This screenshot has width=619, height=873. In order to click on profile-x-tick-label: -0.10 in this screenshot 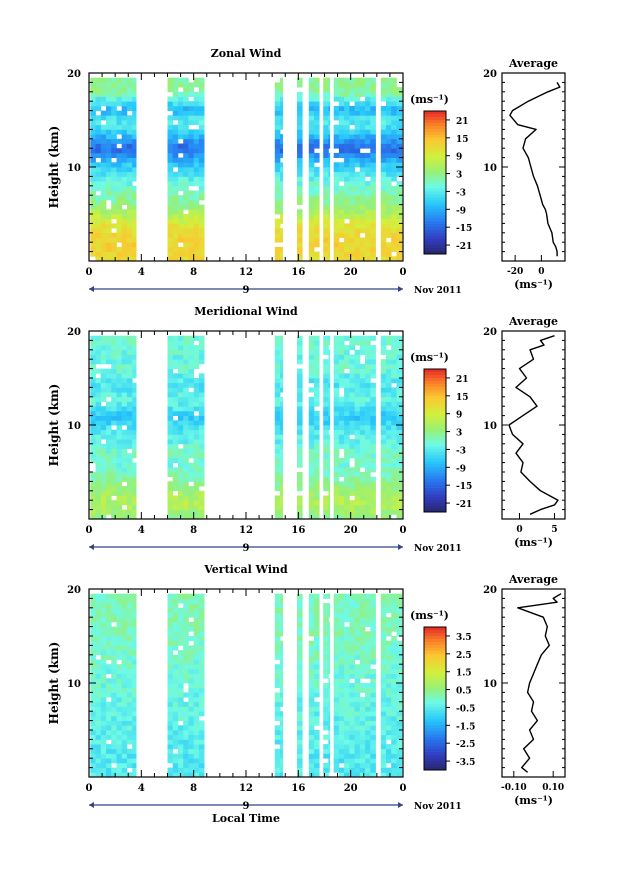, I will do `click(514, 788)`.